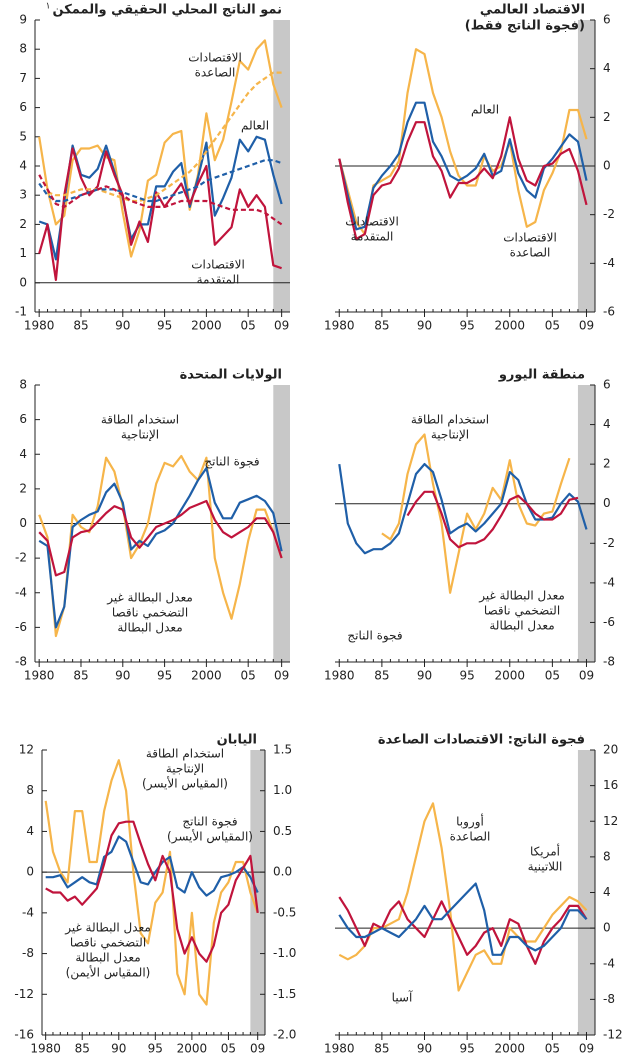  What do you see at coordinates (185, 769) in the screenshot?
I see `series-label: الإنتاجية` at bounding box center [185, 769].